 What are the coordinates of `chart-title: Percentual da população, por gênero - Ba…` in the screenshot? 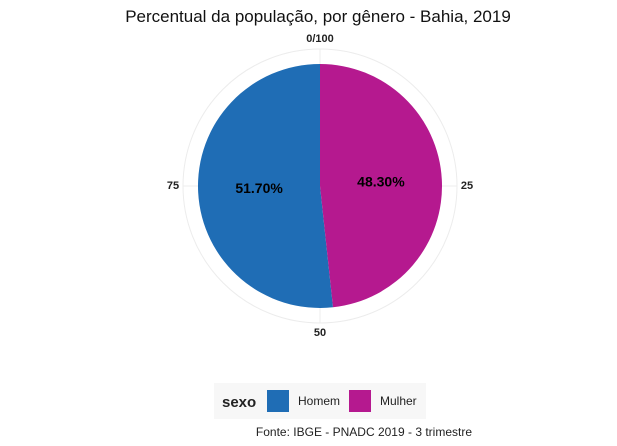 It's located at (318, 16).